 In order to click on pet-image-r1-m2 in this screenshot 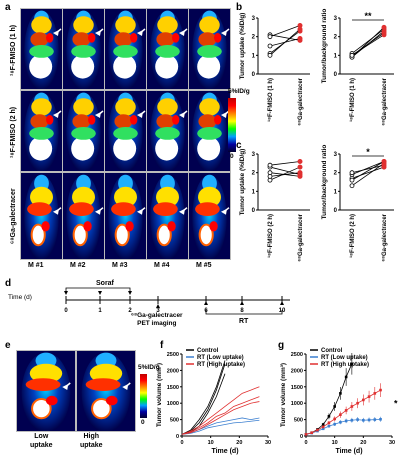, I will do `click(83, 49)`.